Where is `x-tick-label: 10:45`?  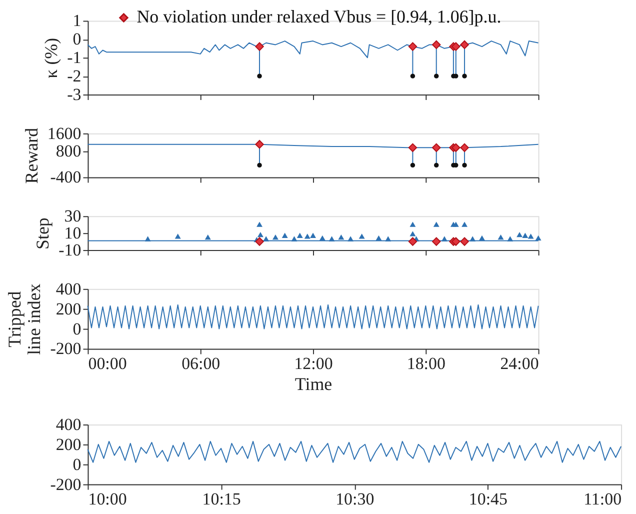
x-tick-label: 10:45 is located at coordinates (488, 499).